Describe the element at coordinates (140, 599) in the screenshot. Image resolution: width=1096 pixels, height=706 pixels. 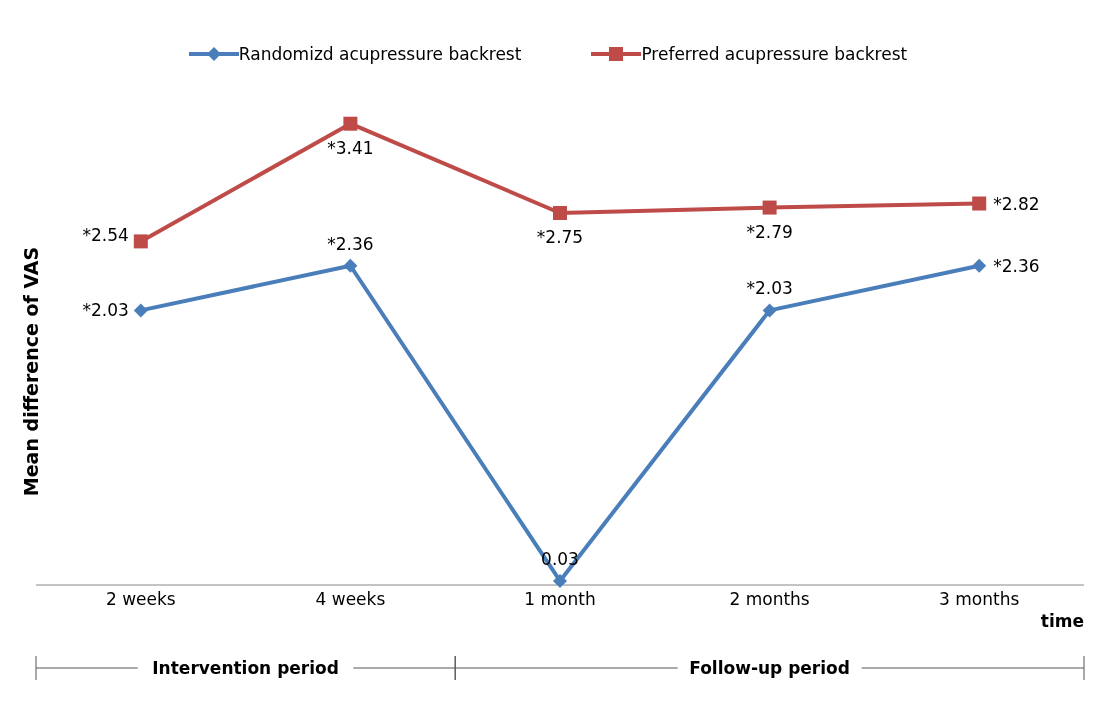
I see `x-tick-label: 2 weeks` at that location.